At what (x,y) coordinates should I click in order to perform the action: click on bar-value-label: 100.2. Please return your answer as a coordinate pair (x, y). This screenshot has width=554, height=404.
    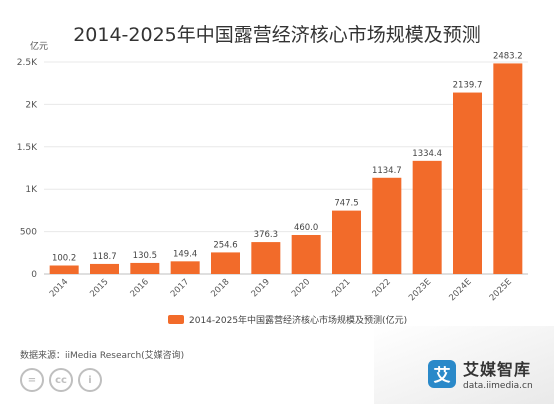
    Looking at the image, I should click on (64, 259).